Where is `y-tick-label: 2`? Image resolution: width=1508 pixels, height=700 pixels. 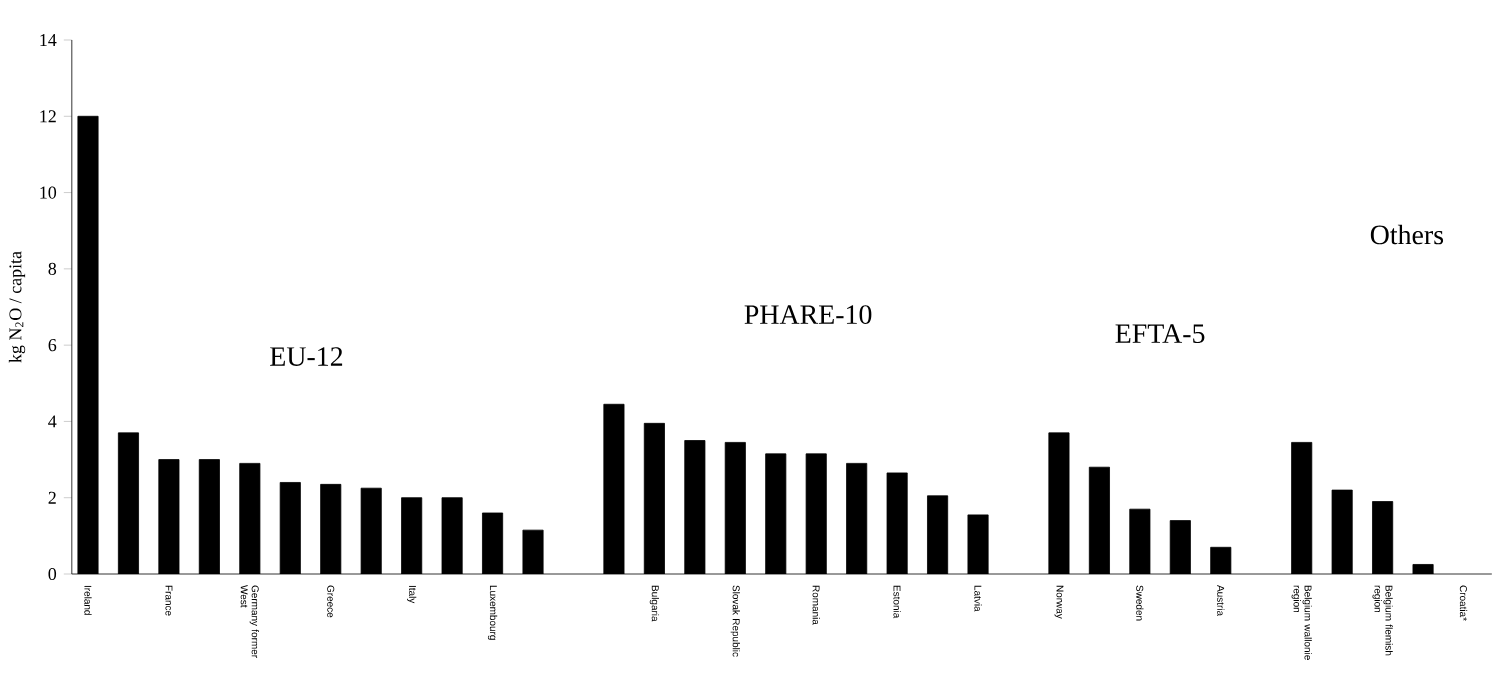 y-tick-label: 2 is located at coordinates (52, 497).